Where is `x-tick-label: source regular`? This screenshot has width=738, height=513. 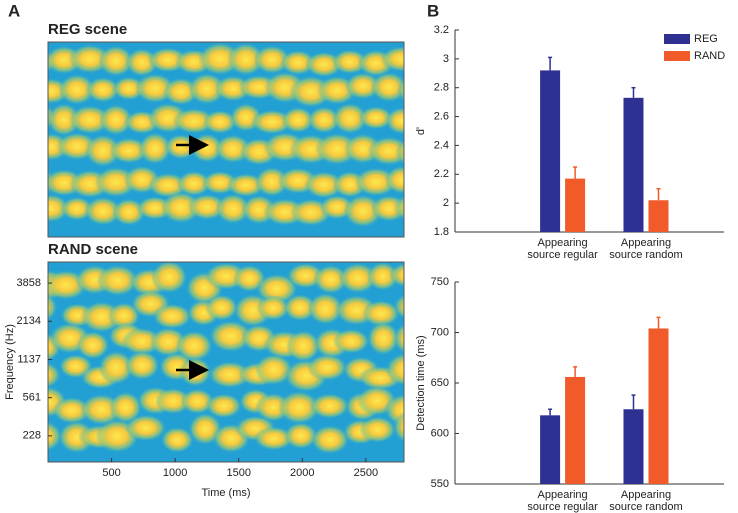 x-tick-label: source regular is located at coordinates (562, 507).